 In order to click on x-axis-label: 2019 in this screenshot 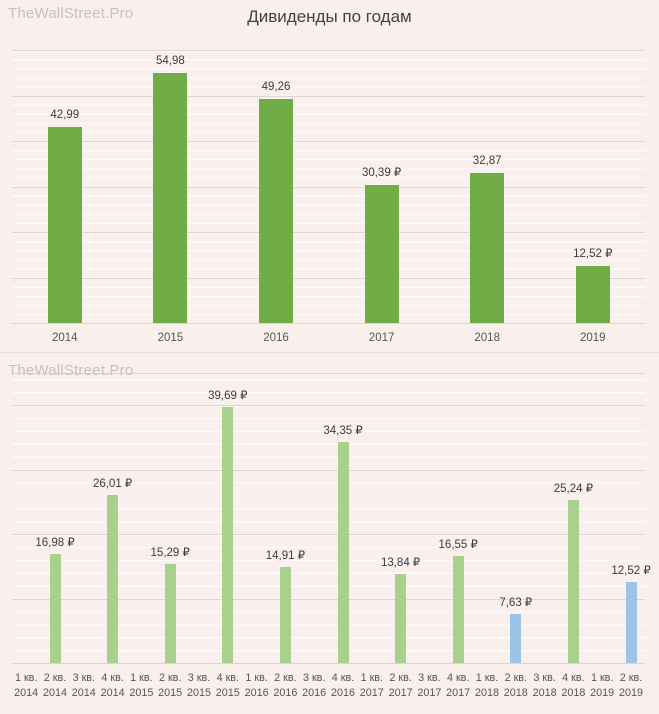, I will do `click(593, 338)`.